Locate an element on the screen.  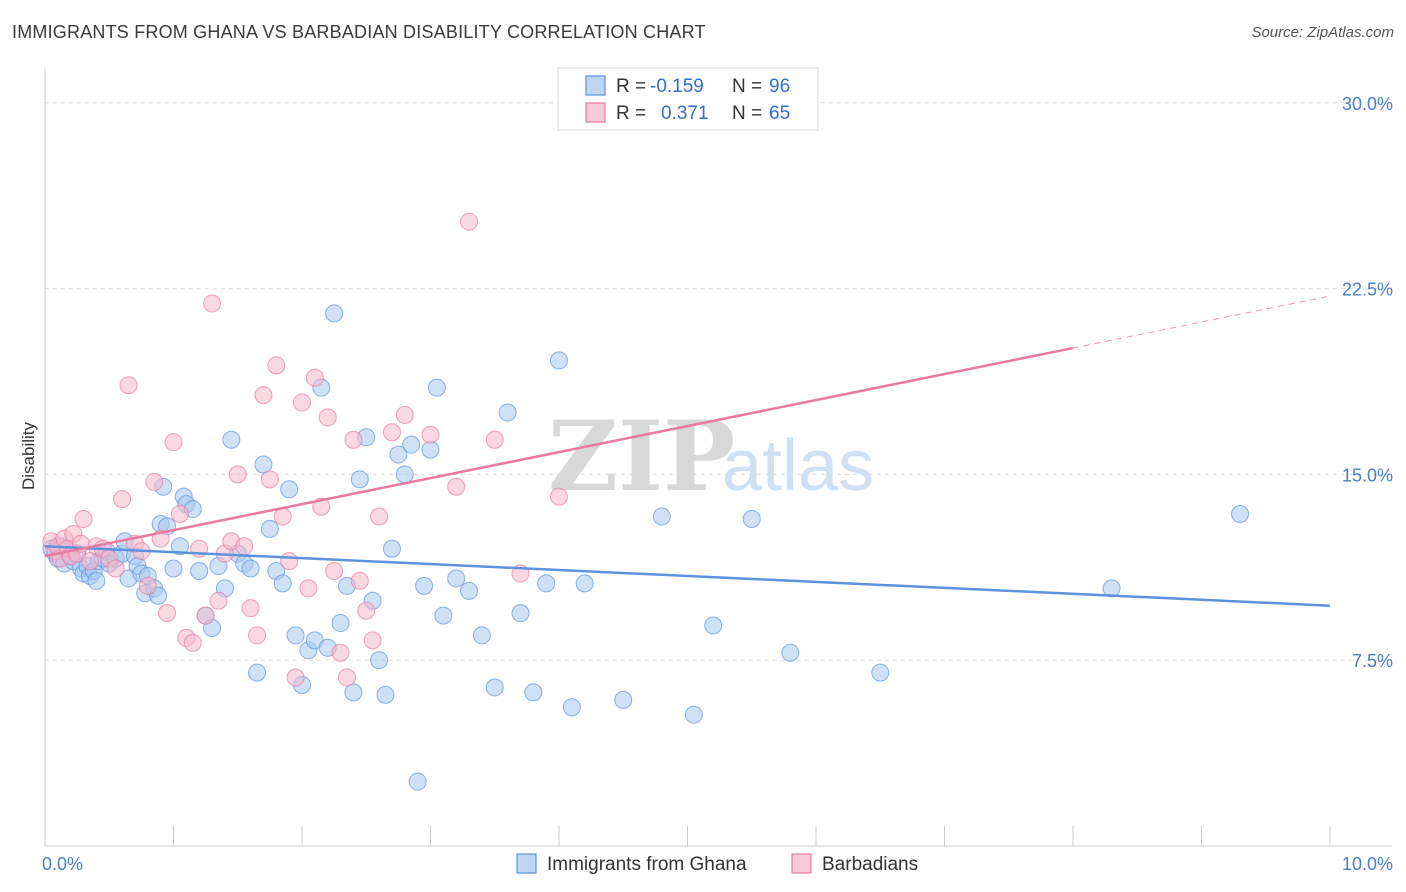
barbadian-trend-line-extension is located at coordinates (1201, 322).